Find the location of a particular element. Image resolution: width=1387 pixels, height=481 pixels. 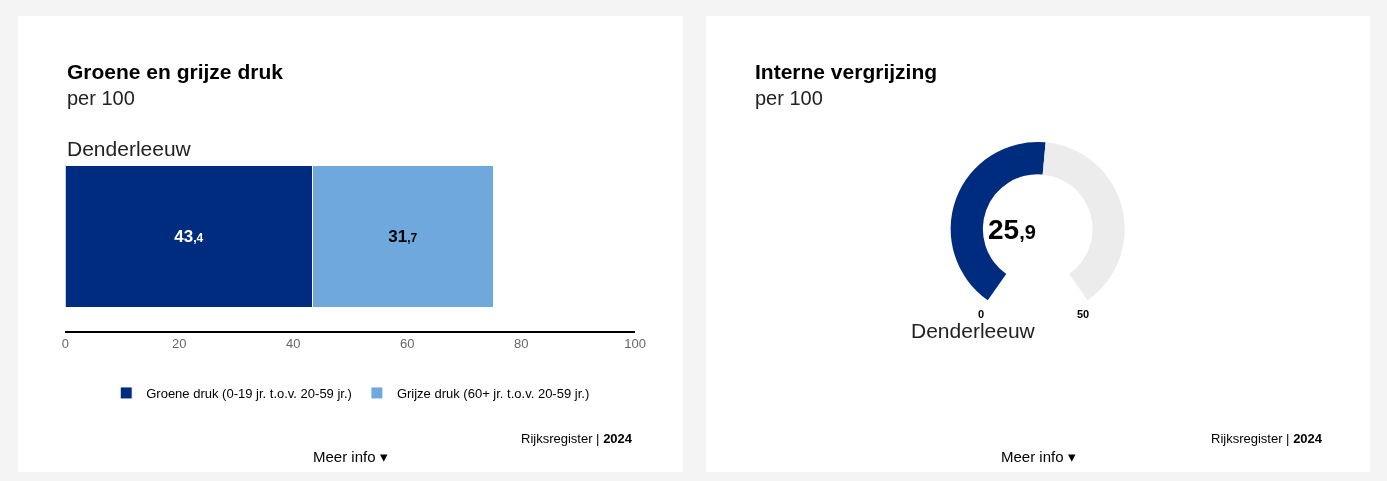

data-label: 25,9 is located at coordinates (1012, 229).